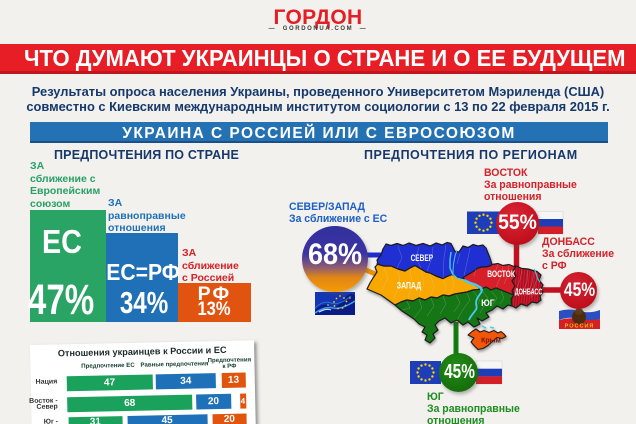 This screenshot has width=636, height=424. What do you see at coordinates (528, 291) in the screenshot?
I see `svg-text: ДОНБАСС` at bounding box center [528, 291].